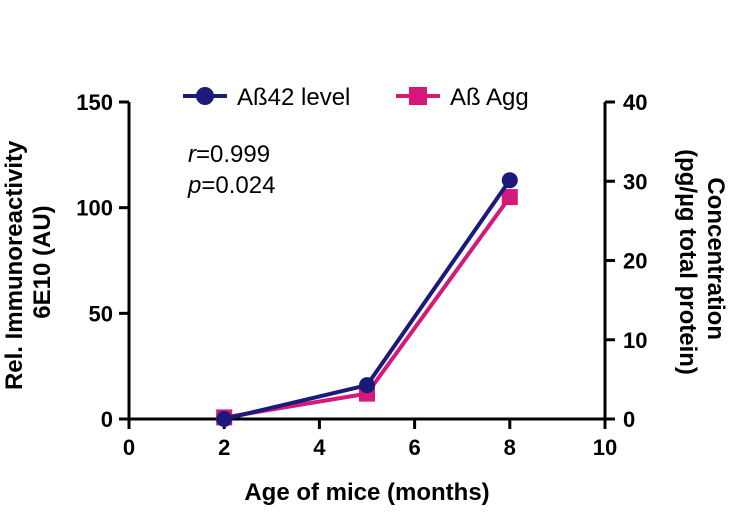 Image resolution: width=756 pixels, height=512 pixels. What do you see at coordinates (687, 262) in the screenshot?
I see `y-right-axis-title-line-2: (pg/µg total protein)` at bounding box center [687, 262].